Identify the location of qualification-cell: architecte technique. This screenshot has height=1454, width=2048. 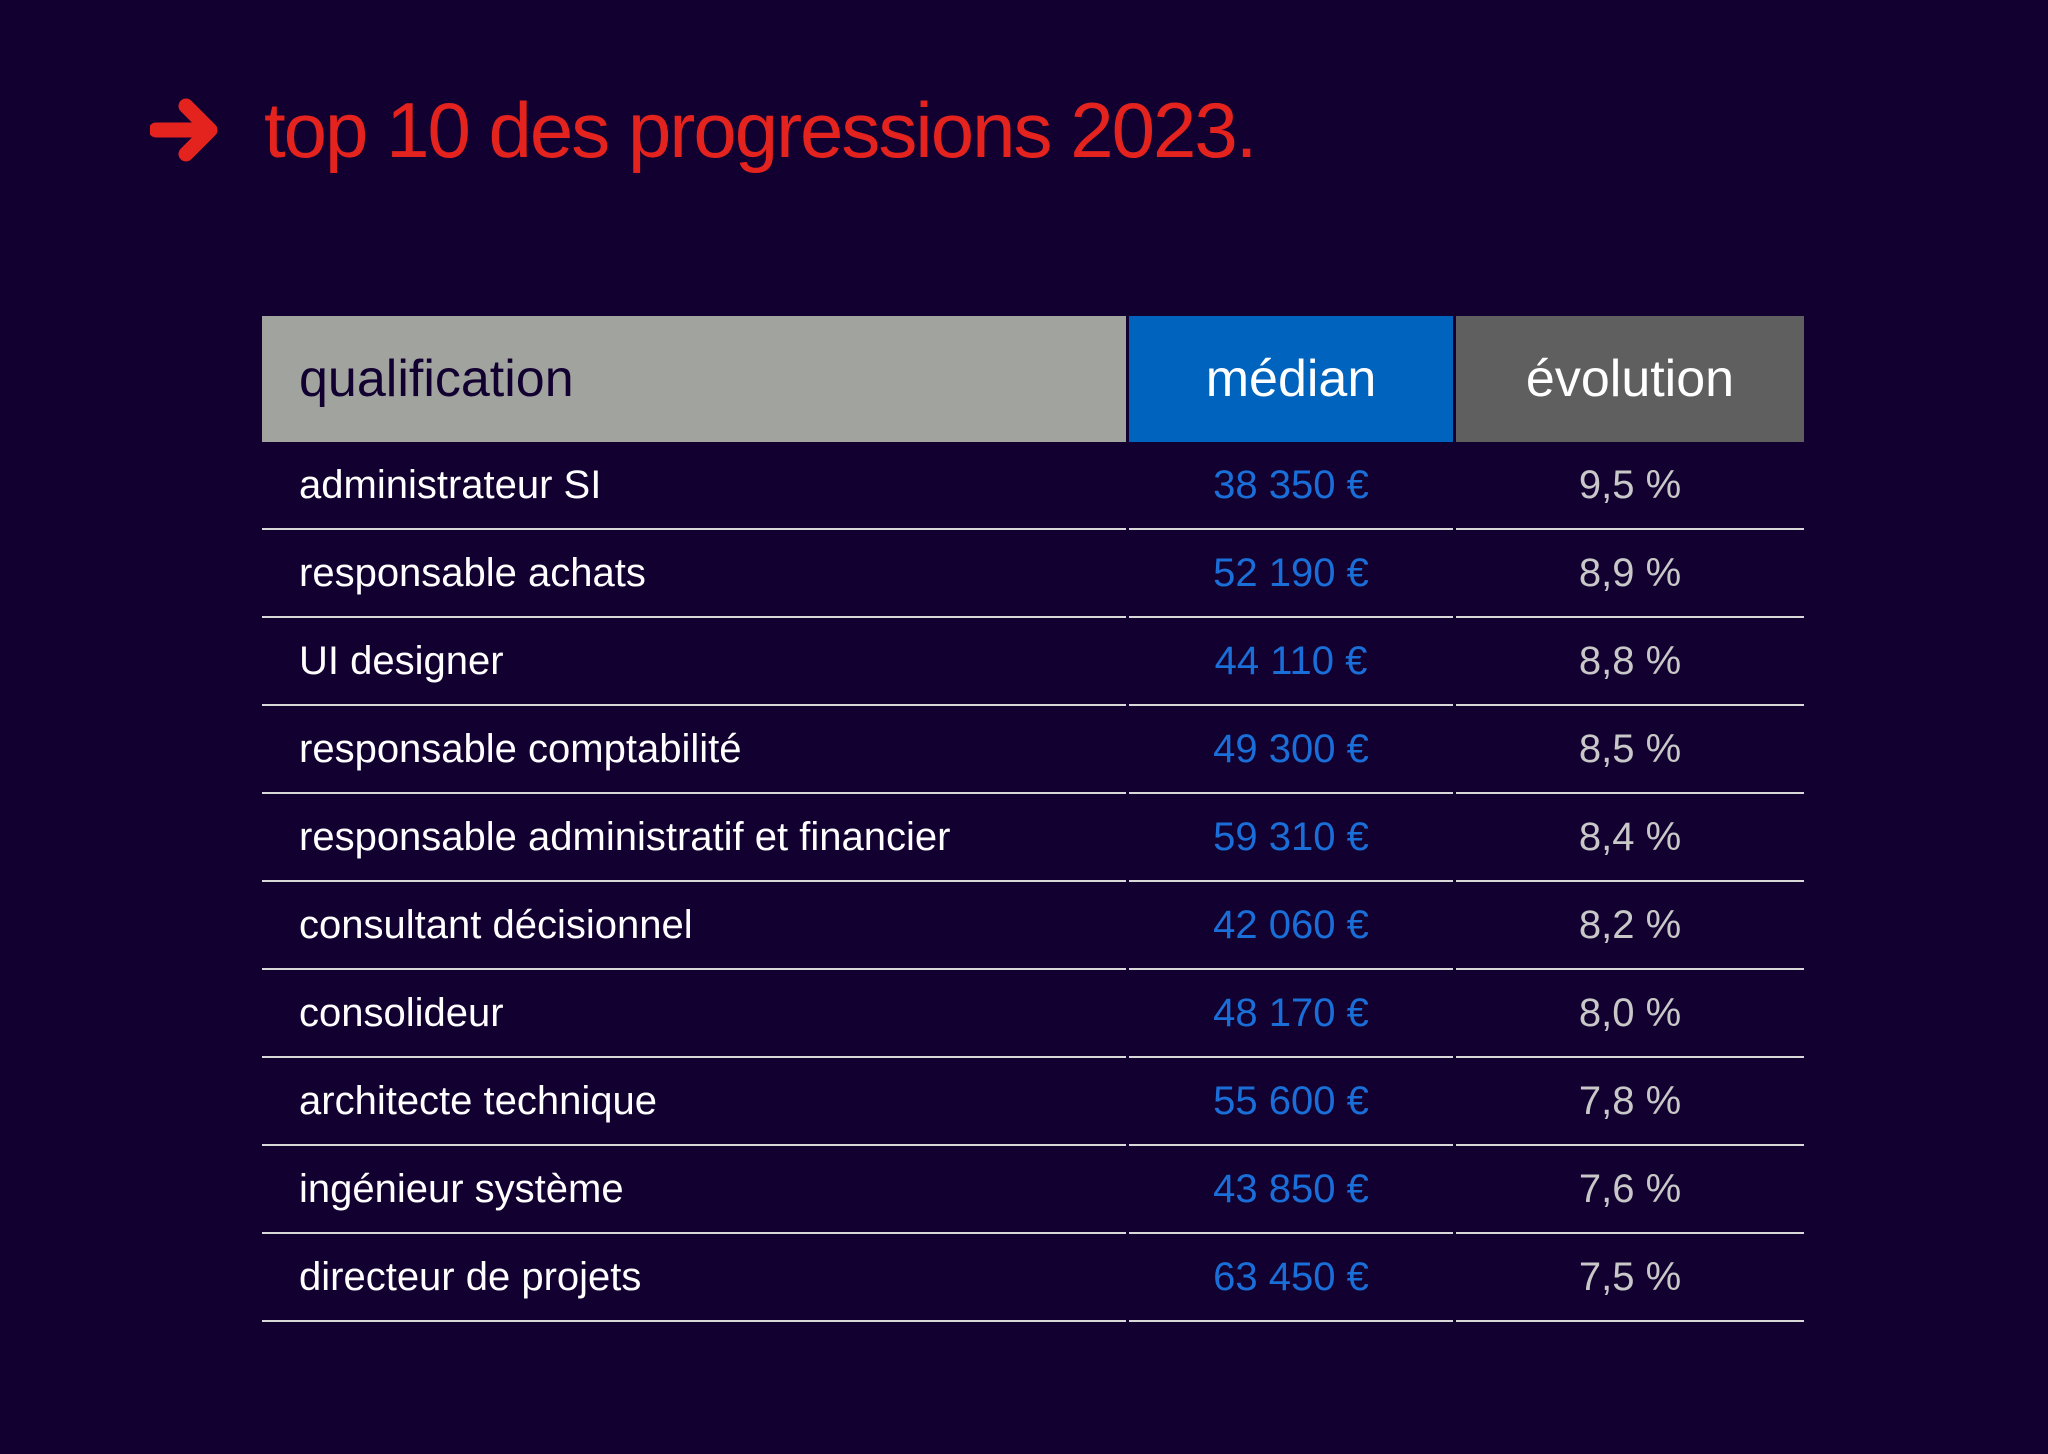
(694, 1102).